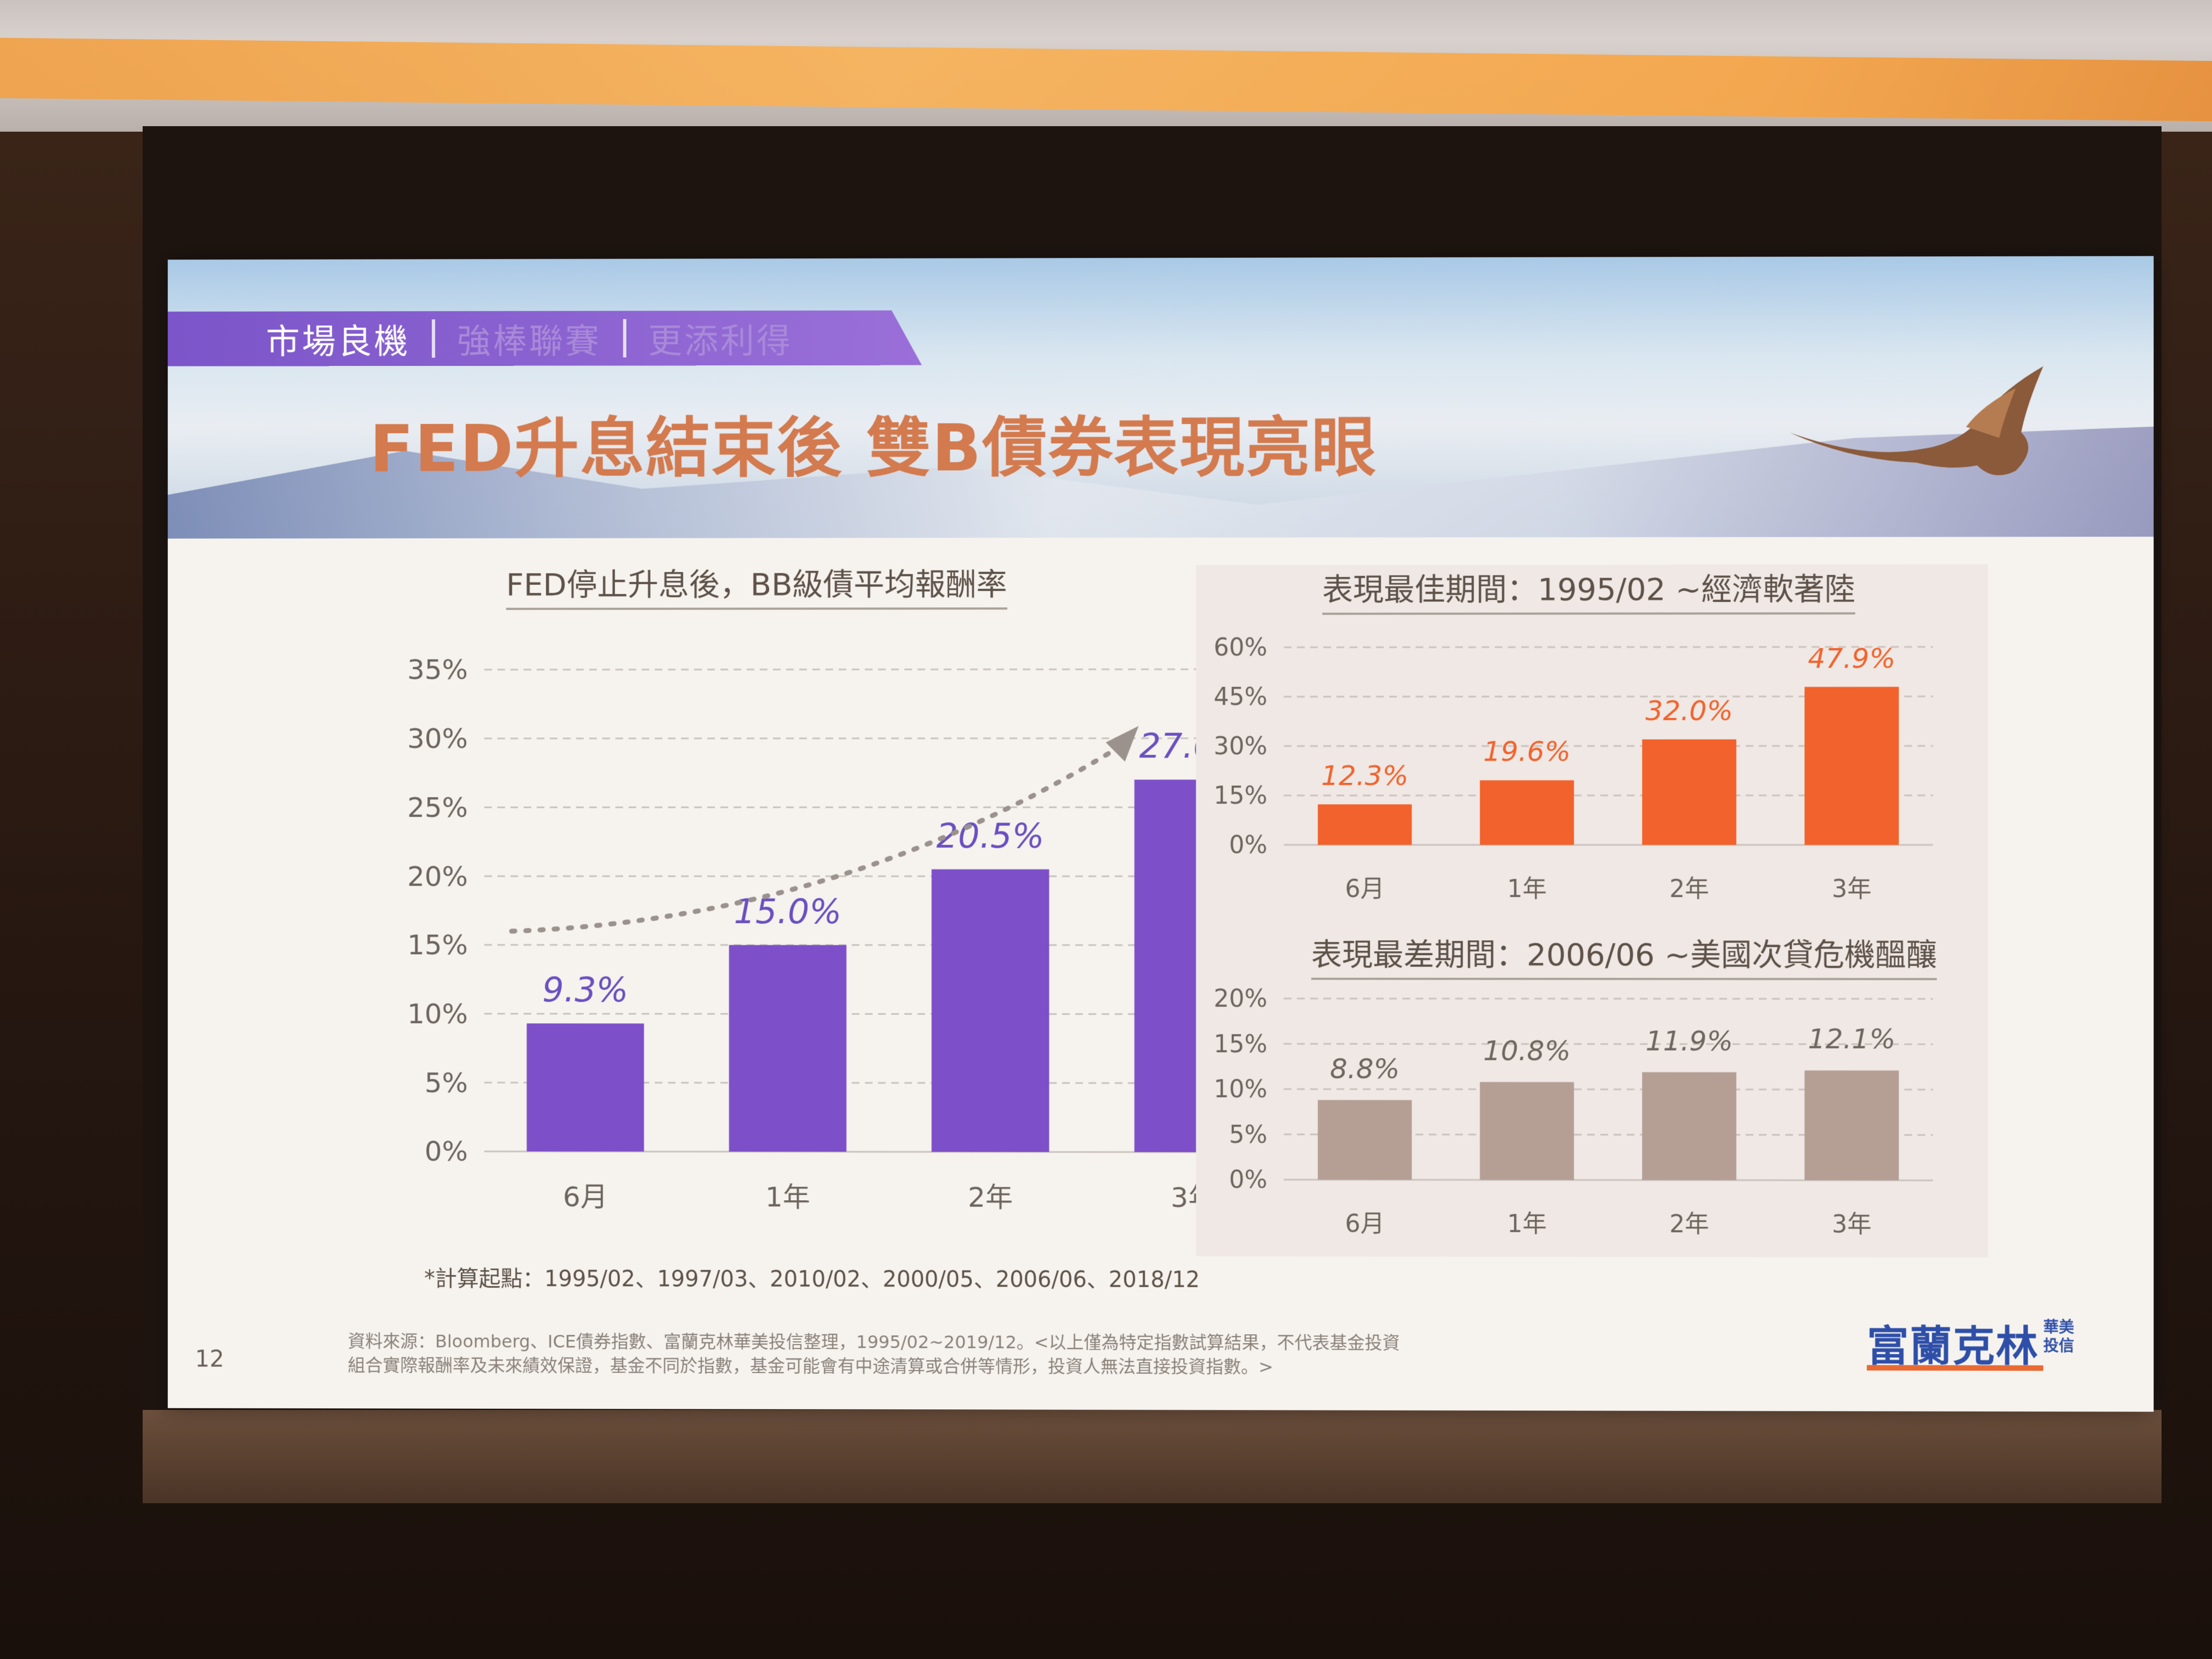  Describe the element at coordinates (1527, 752) in the screenshot. I see `data-label: 19.6%` at that location.